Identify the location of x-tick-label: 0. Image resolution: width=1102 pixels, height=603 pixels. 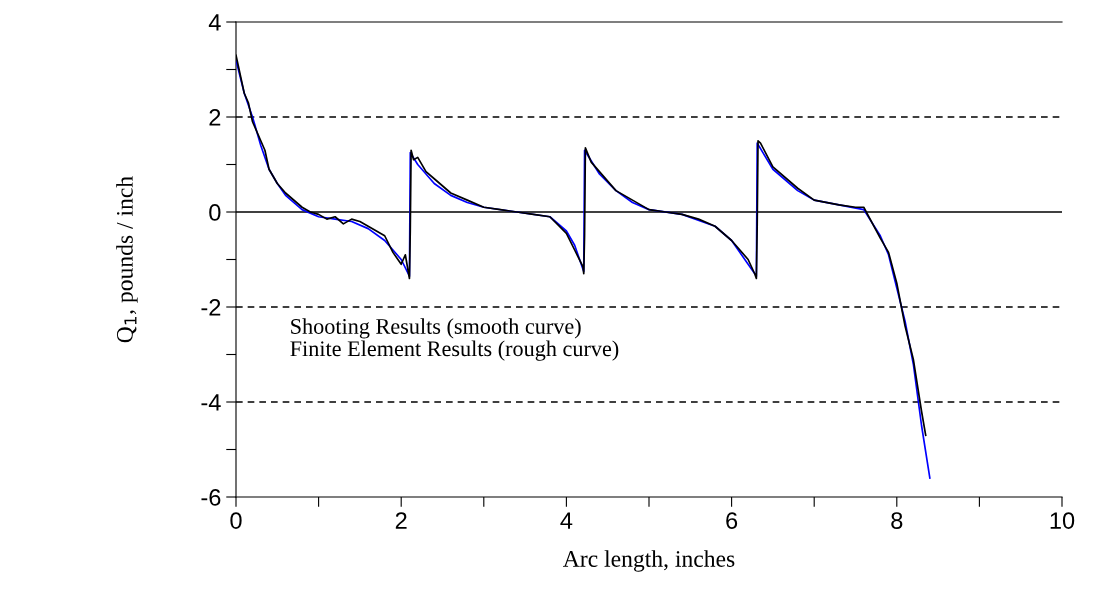
(236, 520).